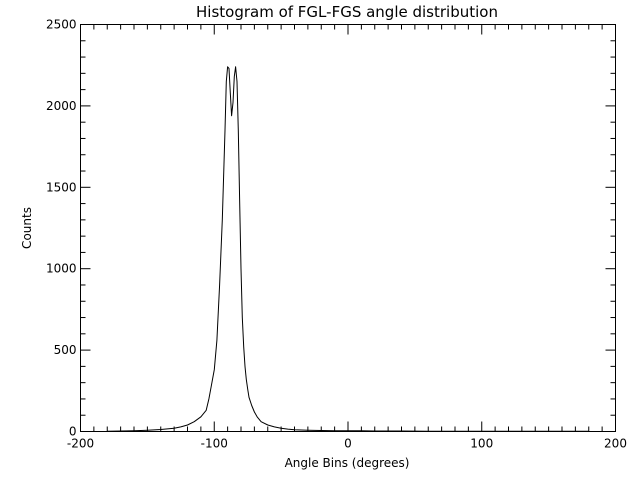  Describe the element at coordinates (61, 269) in the screenshot. I see `y-tick-label: 1000` at that location.